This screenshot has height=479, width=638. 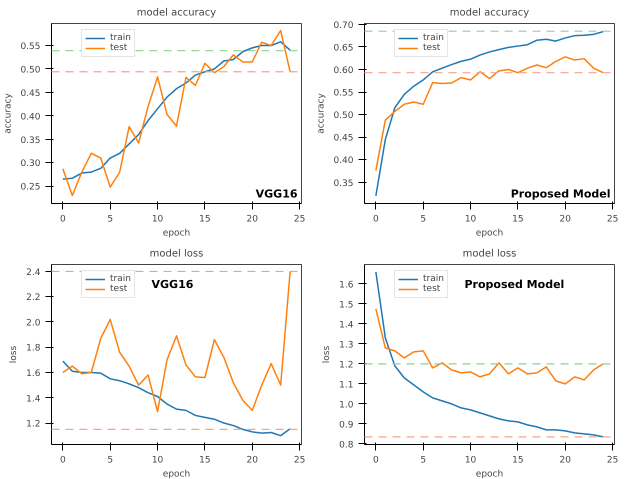 What do you see at coordinates (33, 349) in the screenshot?
I see `y-tick-label: 1.8` at bounding box center [33, 349].